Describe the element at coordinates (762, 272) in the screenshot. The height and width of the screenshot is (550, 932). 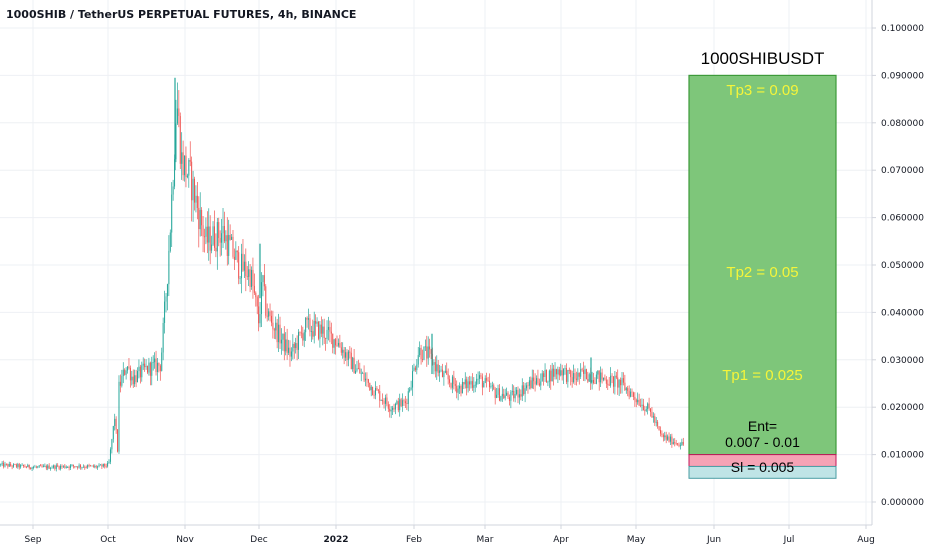
I see `tp2-label: Tp2 = 0.05` at that location.